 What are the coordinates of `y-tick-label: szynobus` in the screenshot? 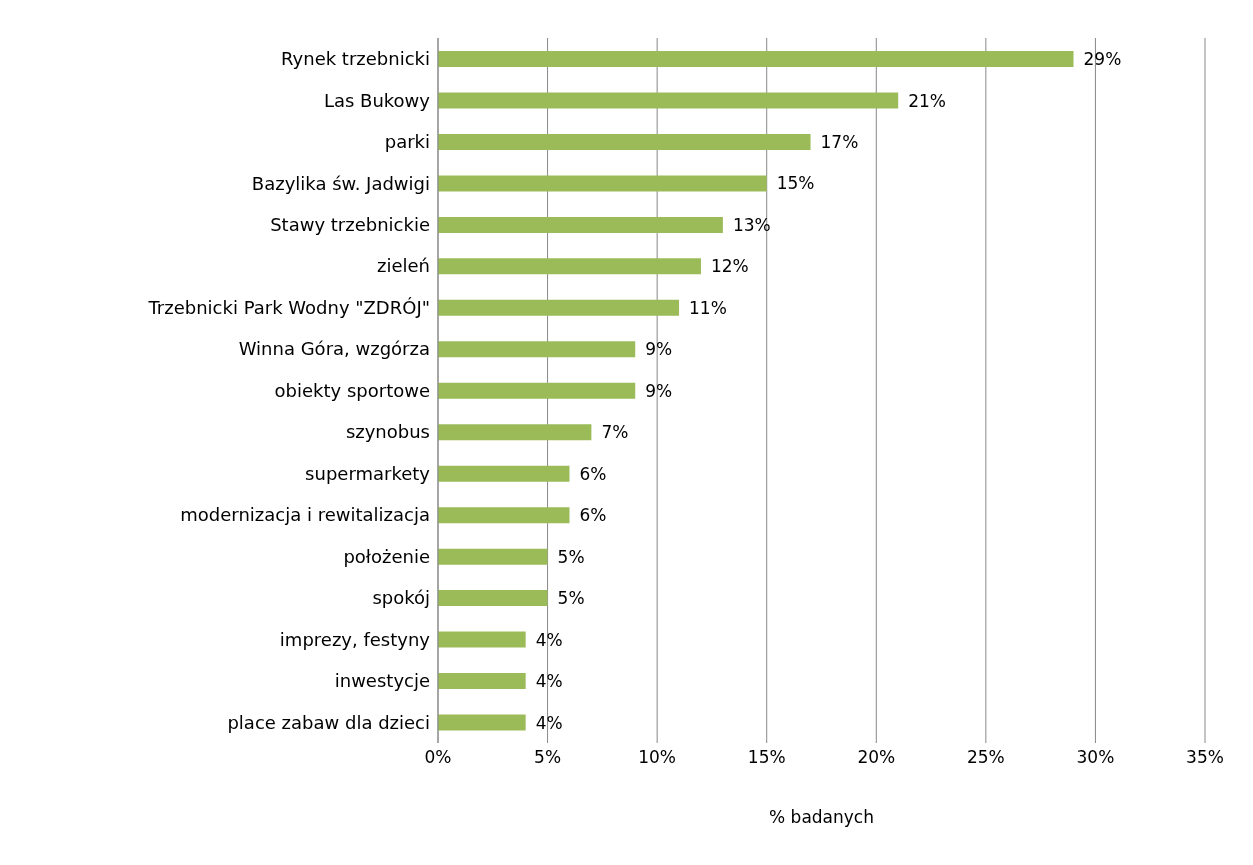 It's located at (387, 432).